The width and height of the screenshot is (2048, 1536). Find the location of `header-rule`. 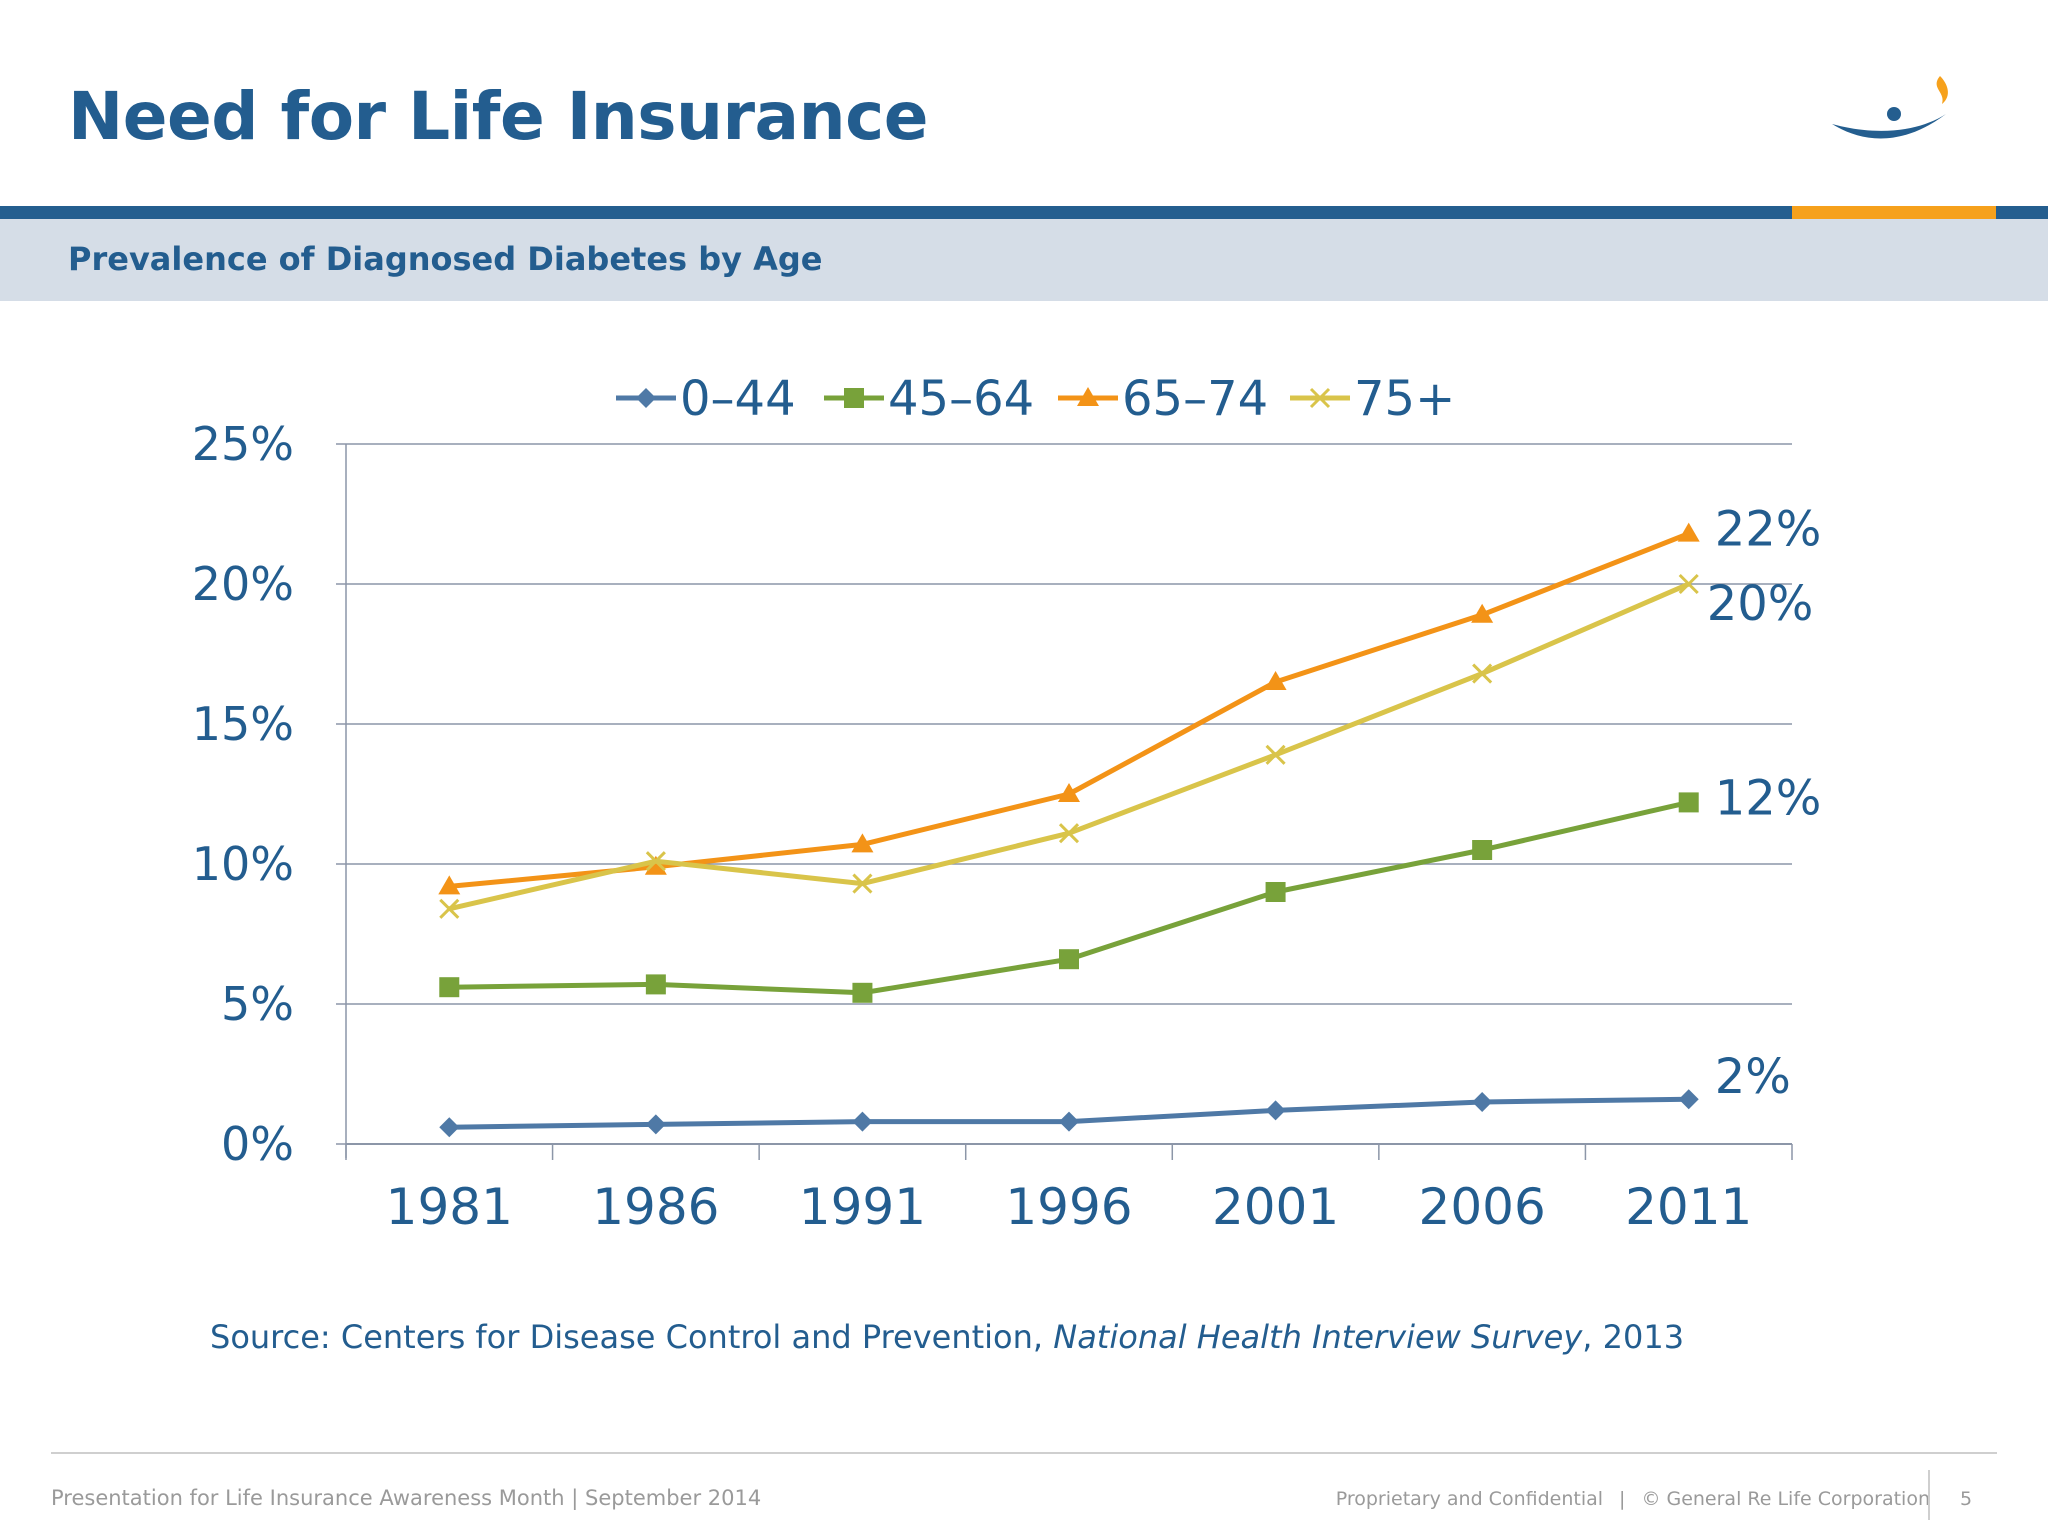

header-rule is located at coordinates (1024, 212).